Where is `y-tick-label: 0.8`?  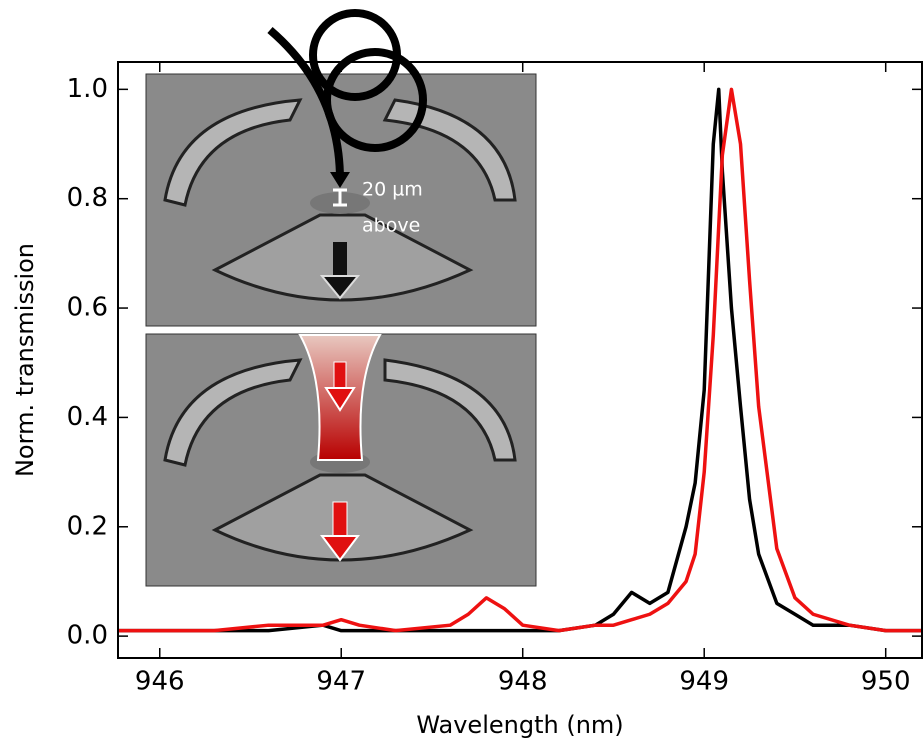
y-tick-label: 0.8 is located at coordinates (87, 198).